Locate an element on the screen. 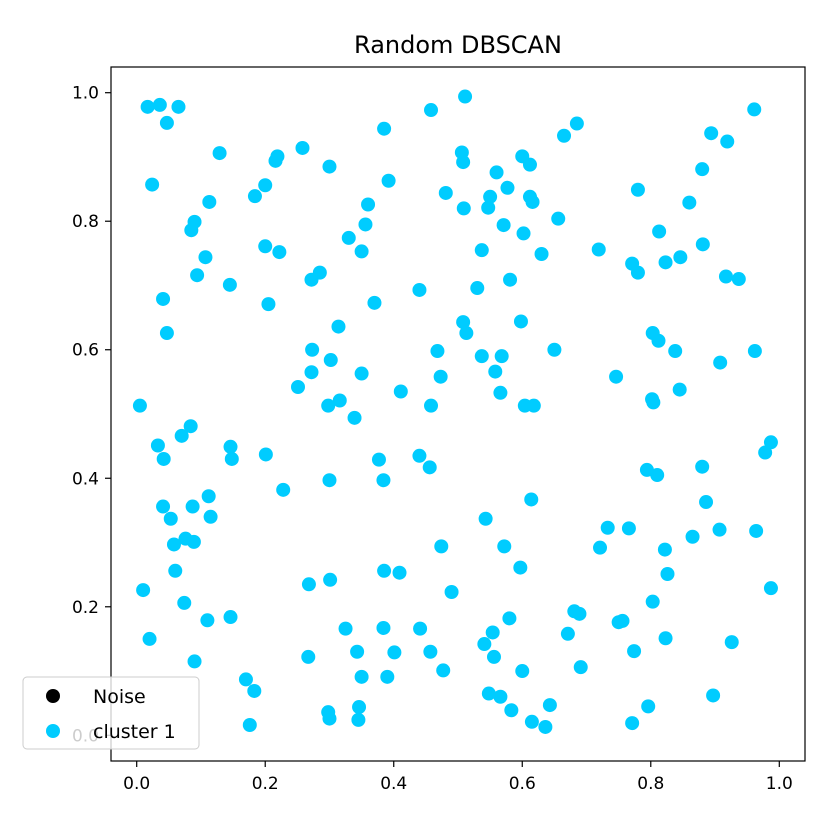  x-tick-label: 0.8 is located at coordinates (650, 784).